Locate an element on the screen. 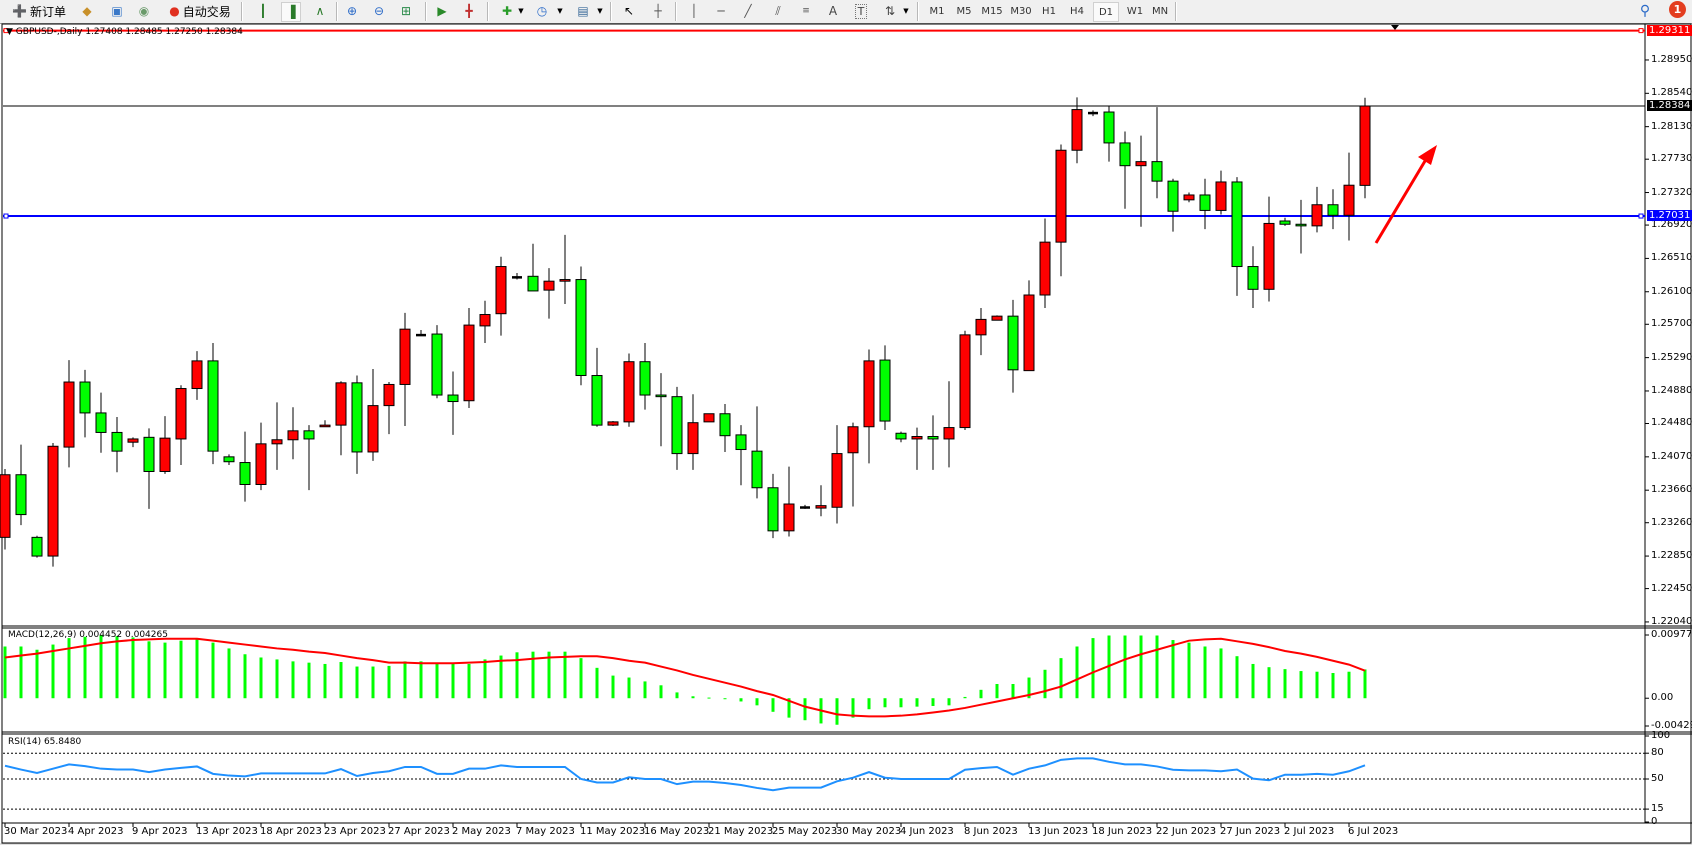 The image size is (1692, 845). timeframe-m1-button: M1 is located at coordinates (937, 11).